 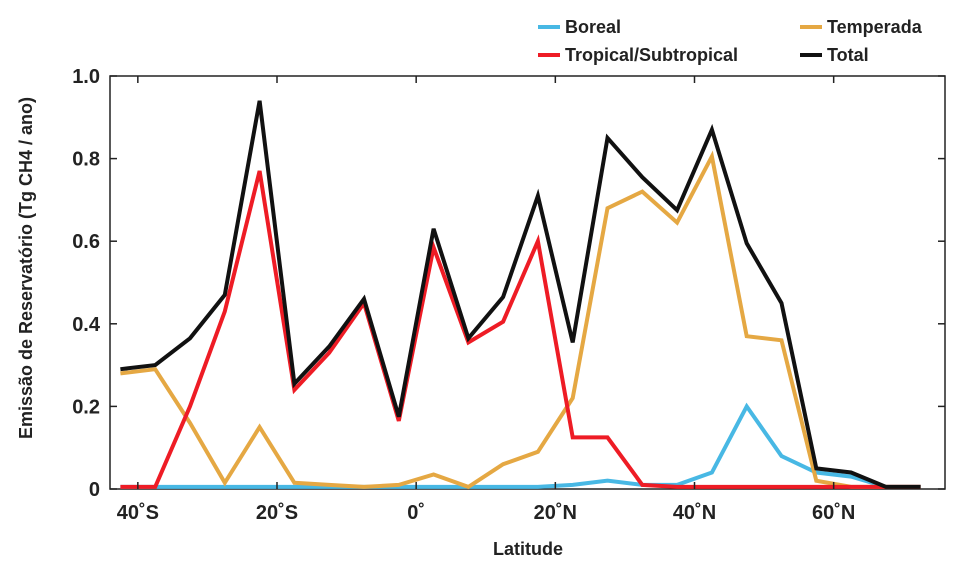 I want to click on legend: Boreal Temperada Tropical/Subtropical Total, so click(x=730, y=41).